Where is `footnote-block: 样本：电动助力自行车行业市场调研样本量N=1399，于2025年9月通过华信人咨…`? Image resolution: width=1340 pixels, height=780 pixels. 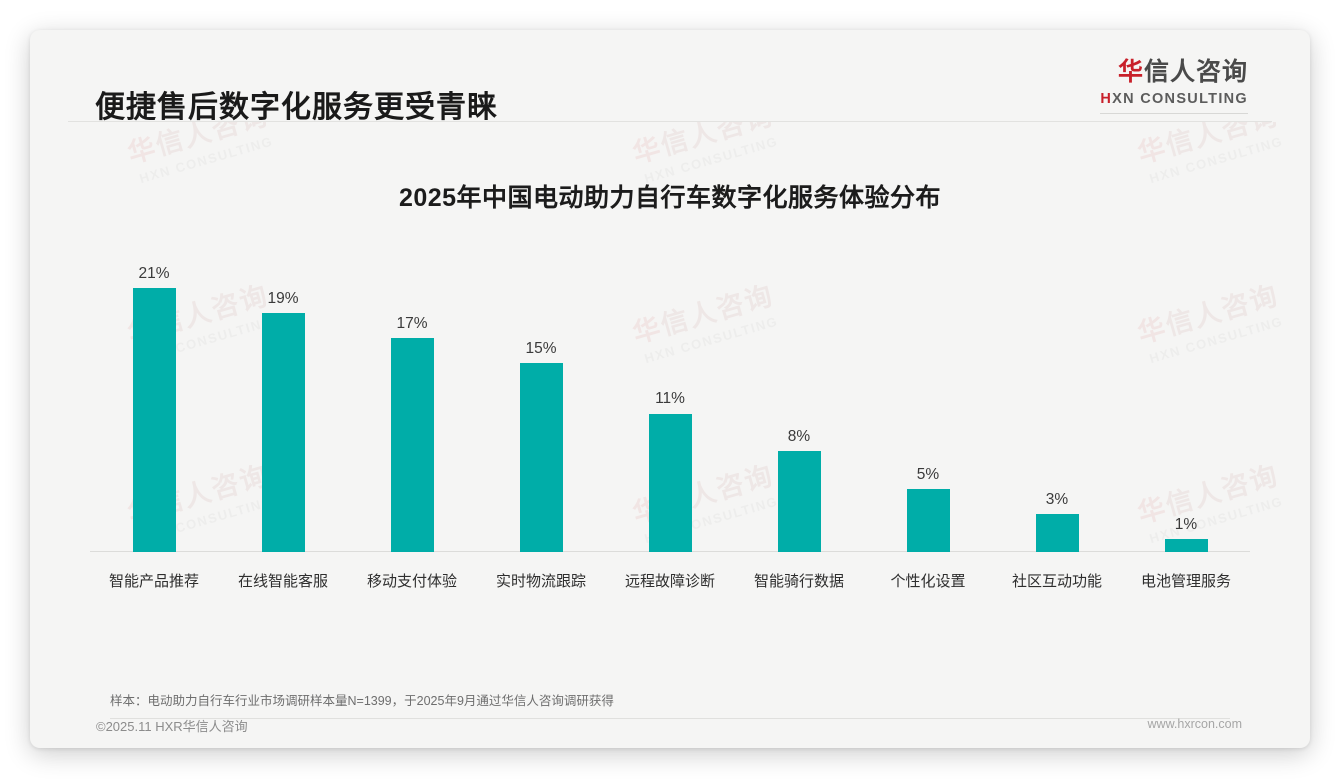
footnote-block: 样本：电动助力自行车行业市场调研样本量N=1399，于2025年9月通过华信人咨… is located at coordinates (670, 711).